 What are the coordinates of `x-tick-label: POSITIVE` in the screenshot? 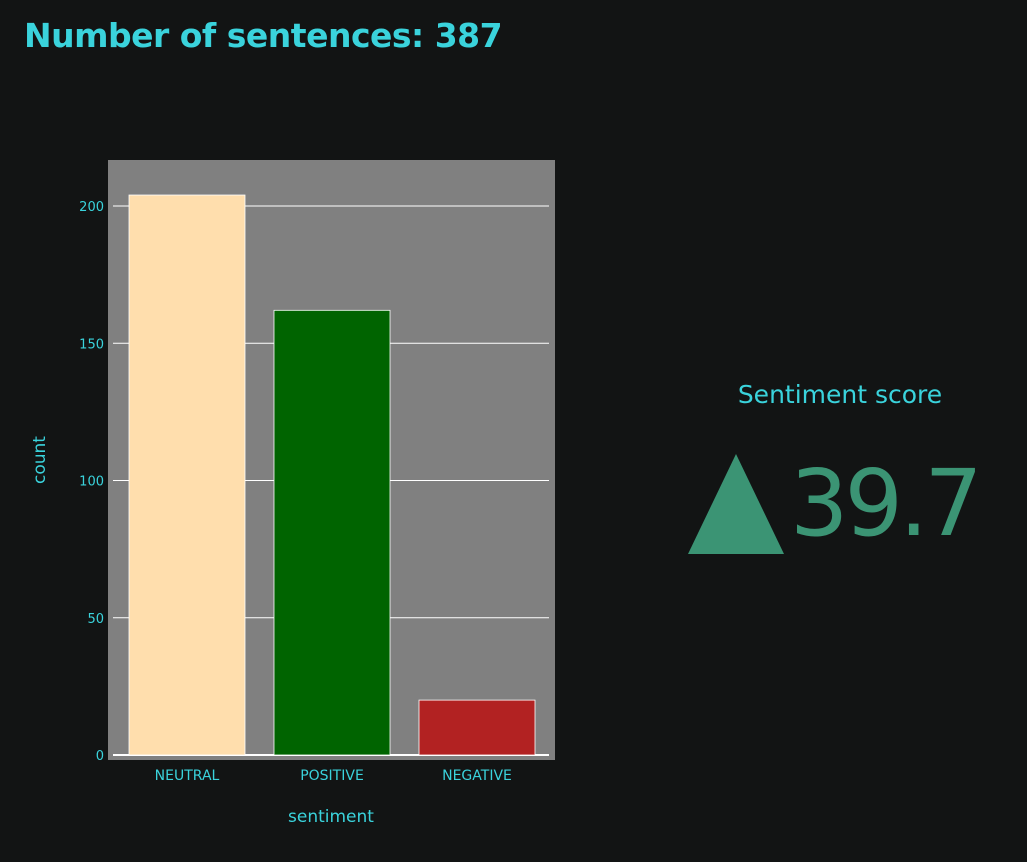 It's located at (332, 776).